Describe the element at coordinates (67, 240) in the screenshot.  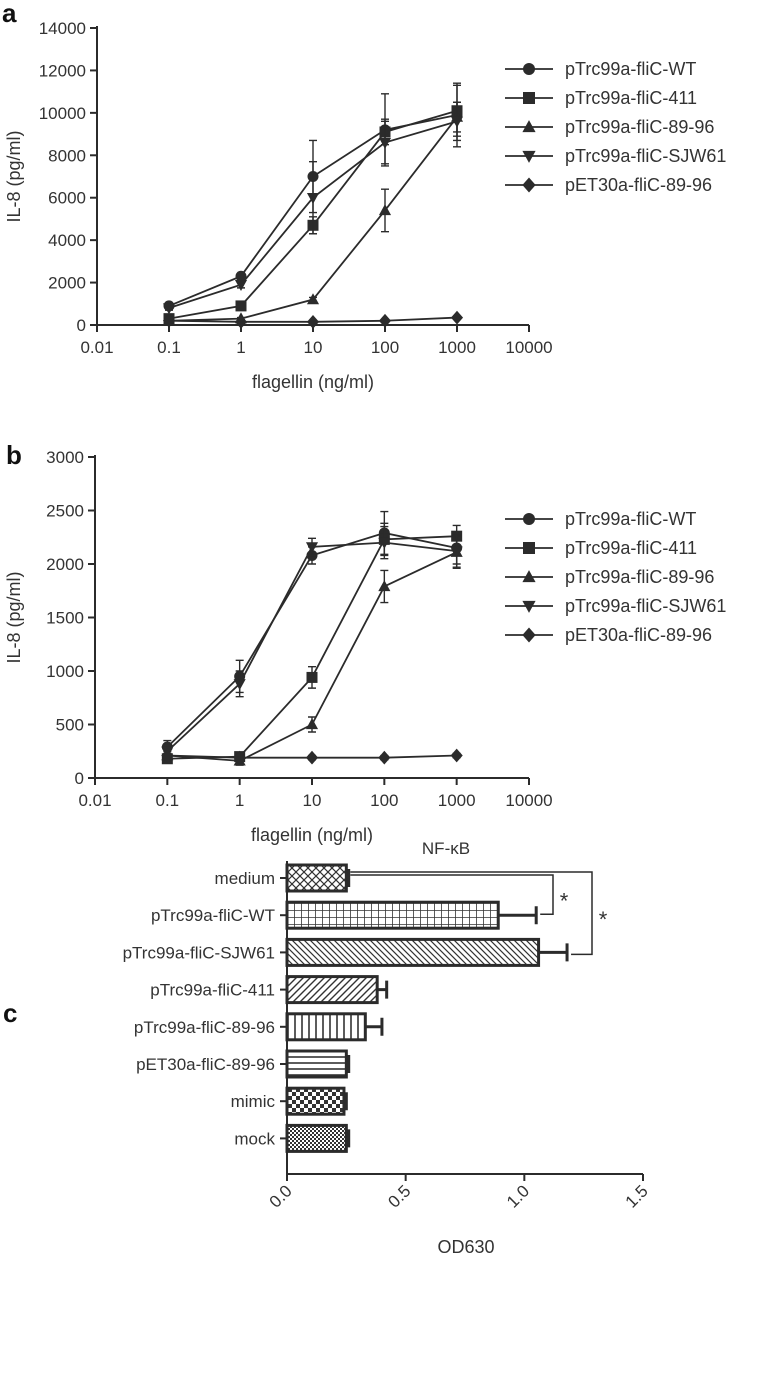
I see `y-tick-label: 4000` at that location.